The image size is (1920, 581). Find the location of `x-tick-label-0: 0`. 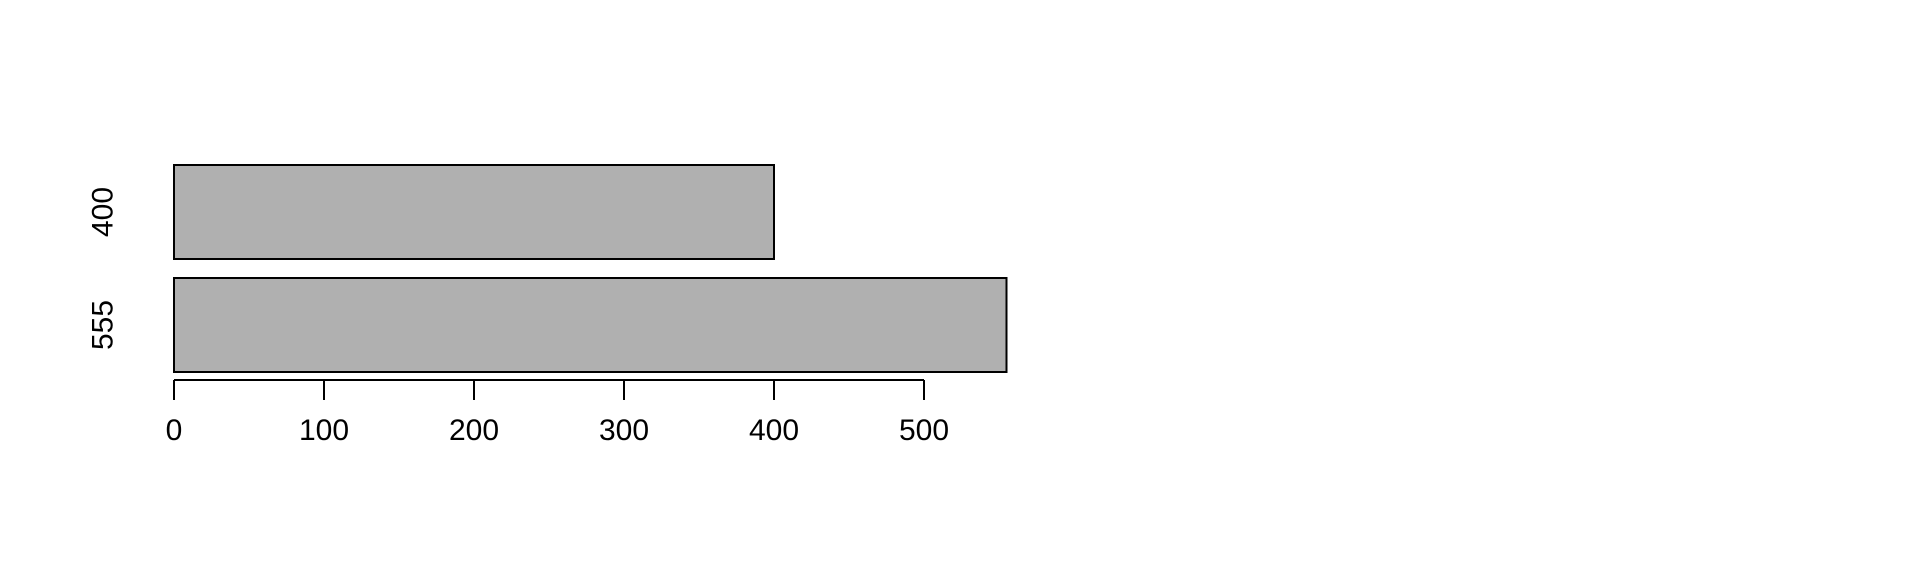

x-tick-label-0: 0 is located at coordinates (174, 430).